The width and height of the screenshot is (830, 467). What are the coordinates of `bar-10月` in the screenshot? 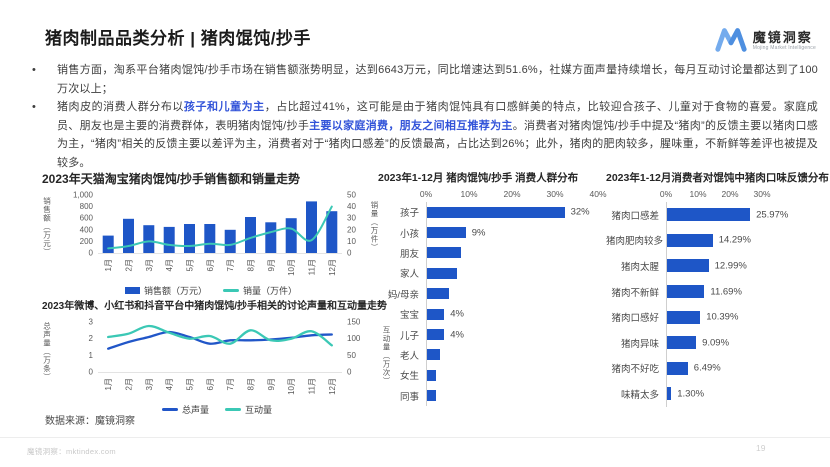 It's located at (291, 235).